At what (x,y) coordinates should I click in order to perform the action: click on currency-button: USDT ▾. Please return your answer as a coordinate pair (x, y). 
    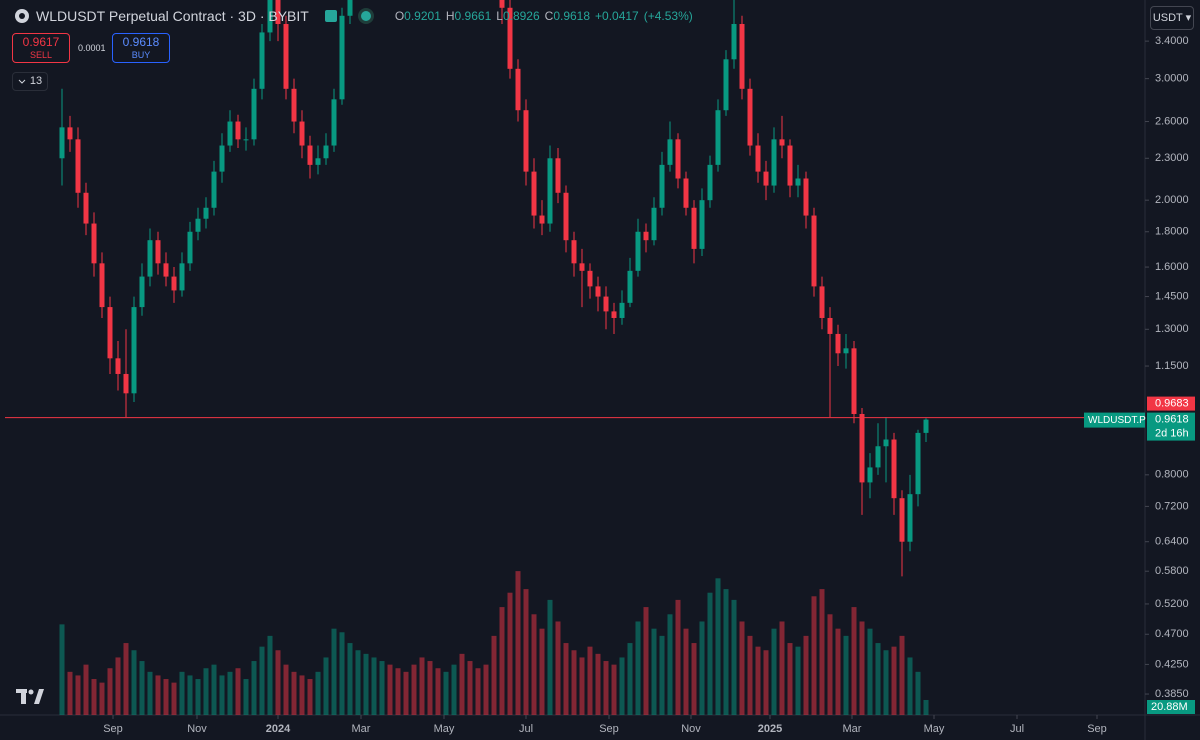
    Looking at the image, I should click on (1172, 18).